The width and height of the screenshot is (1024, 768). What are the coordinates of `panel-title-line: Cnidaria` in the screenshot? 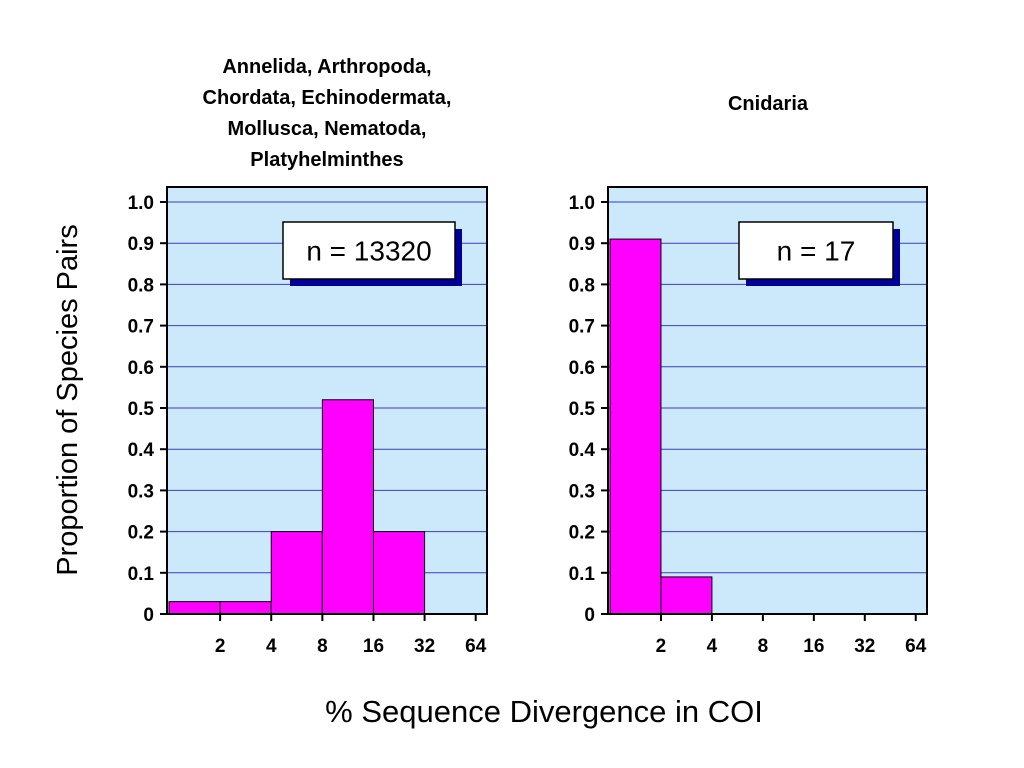 It's located at (768, 104).